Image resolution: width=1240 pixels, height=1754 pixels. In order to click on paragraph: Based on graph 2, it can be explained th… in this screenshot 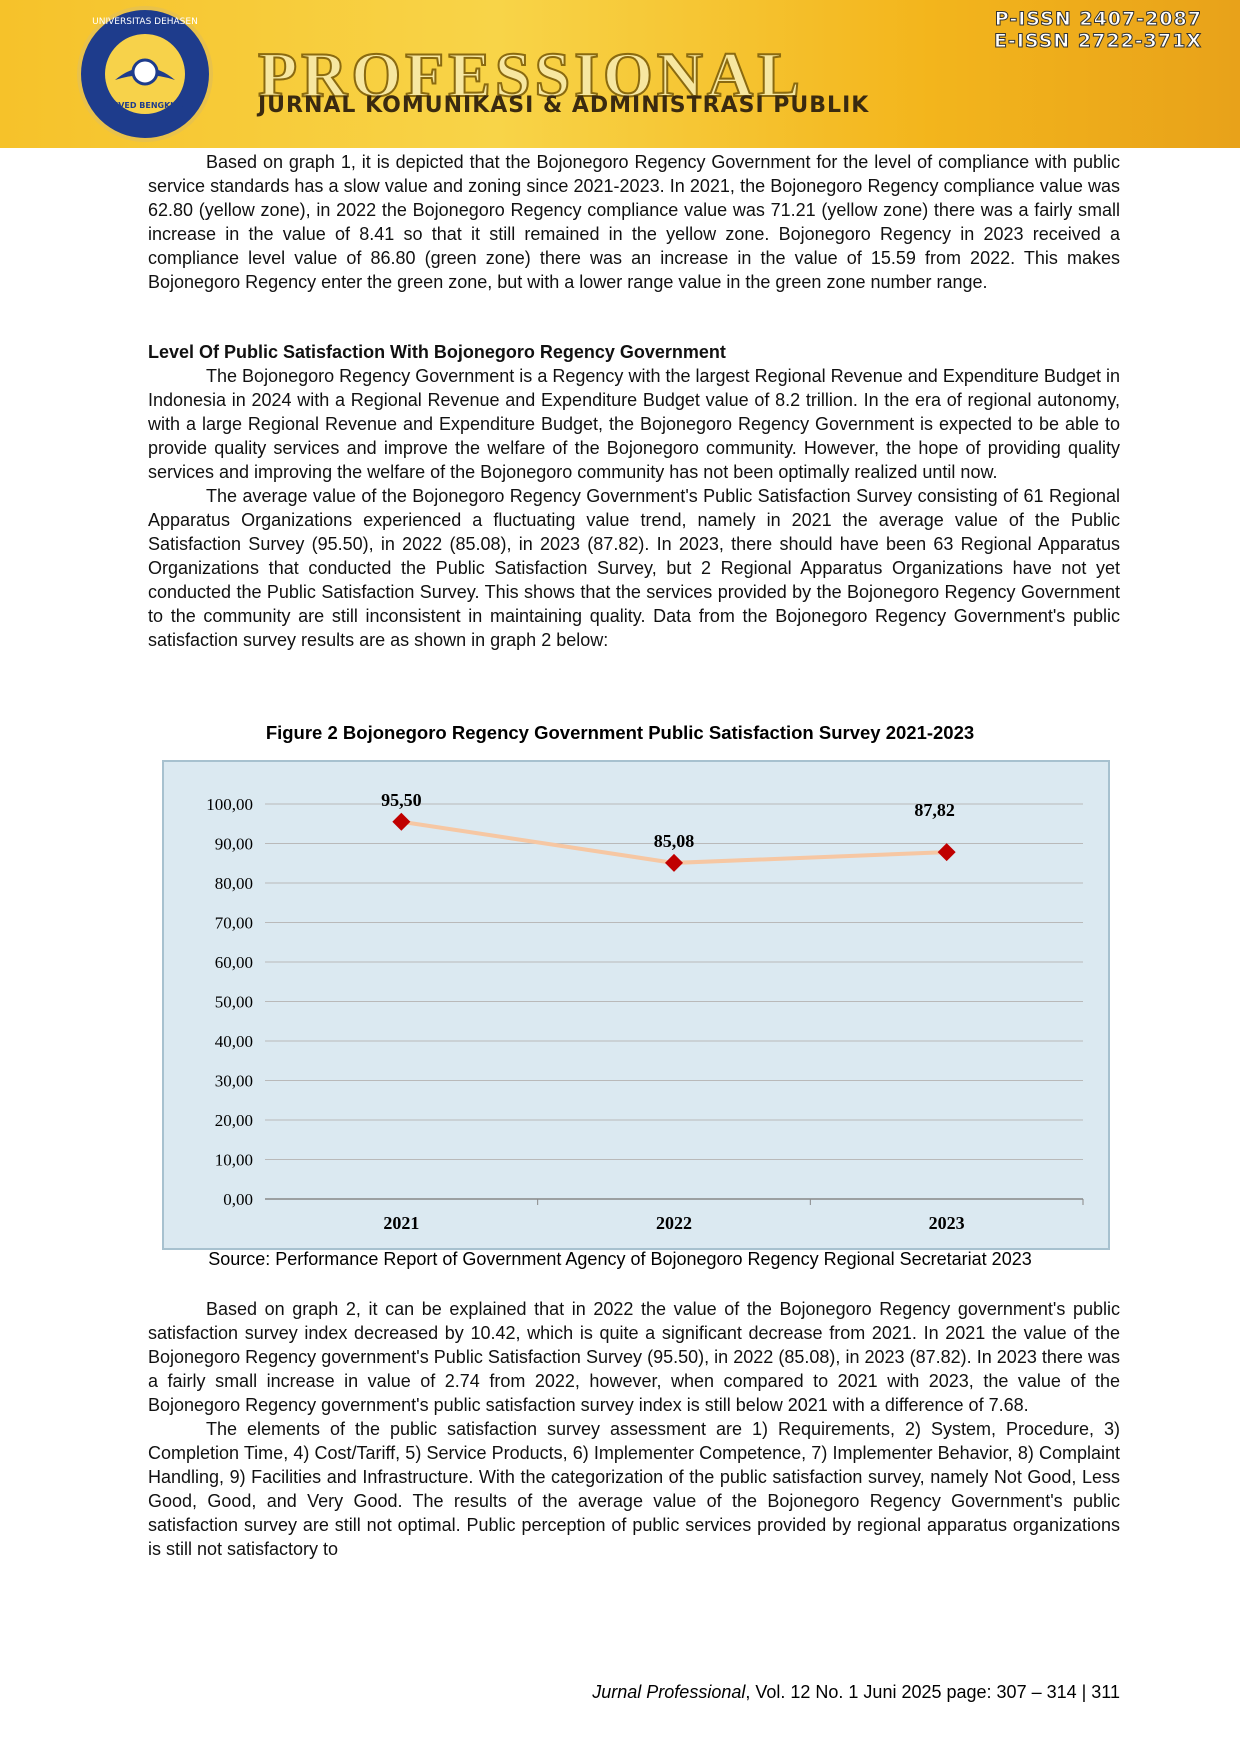, I will do `click(634, 1357)`.